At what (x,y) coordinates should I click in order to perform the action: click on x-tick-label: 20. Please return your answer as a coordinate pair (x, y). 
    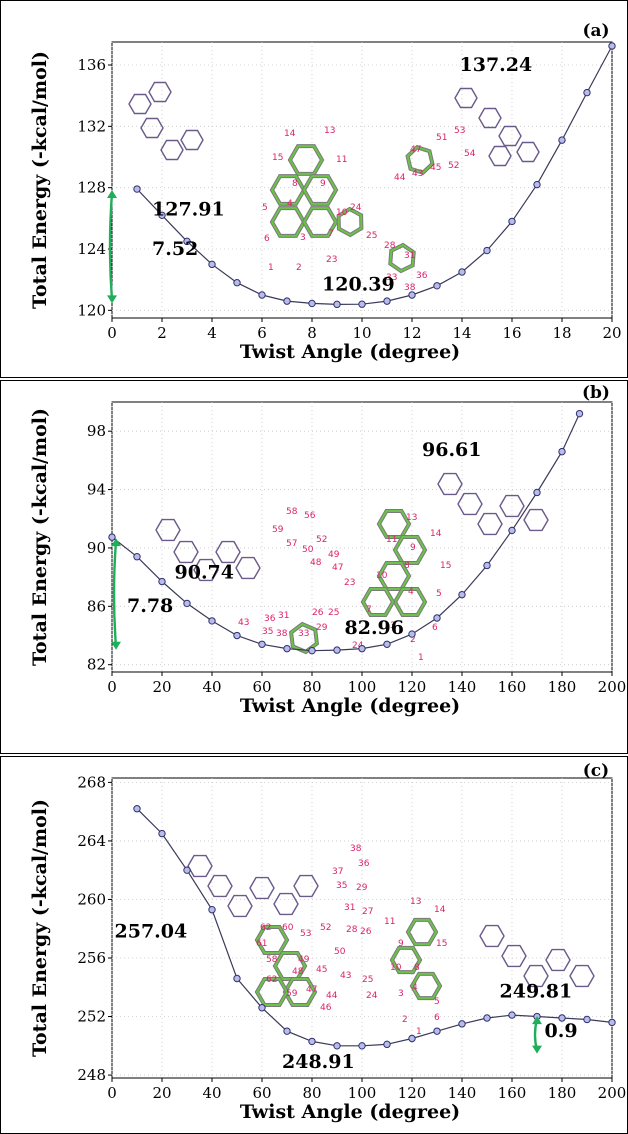
    Looking at the image, I should click on (161, 1093).